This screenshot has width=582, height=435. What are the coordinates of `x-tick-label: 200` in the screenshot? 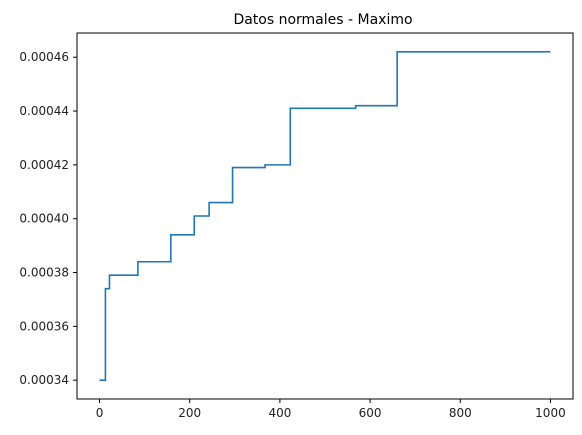 It's located at (189, 413).